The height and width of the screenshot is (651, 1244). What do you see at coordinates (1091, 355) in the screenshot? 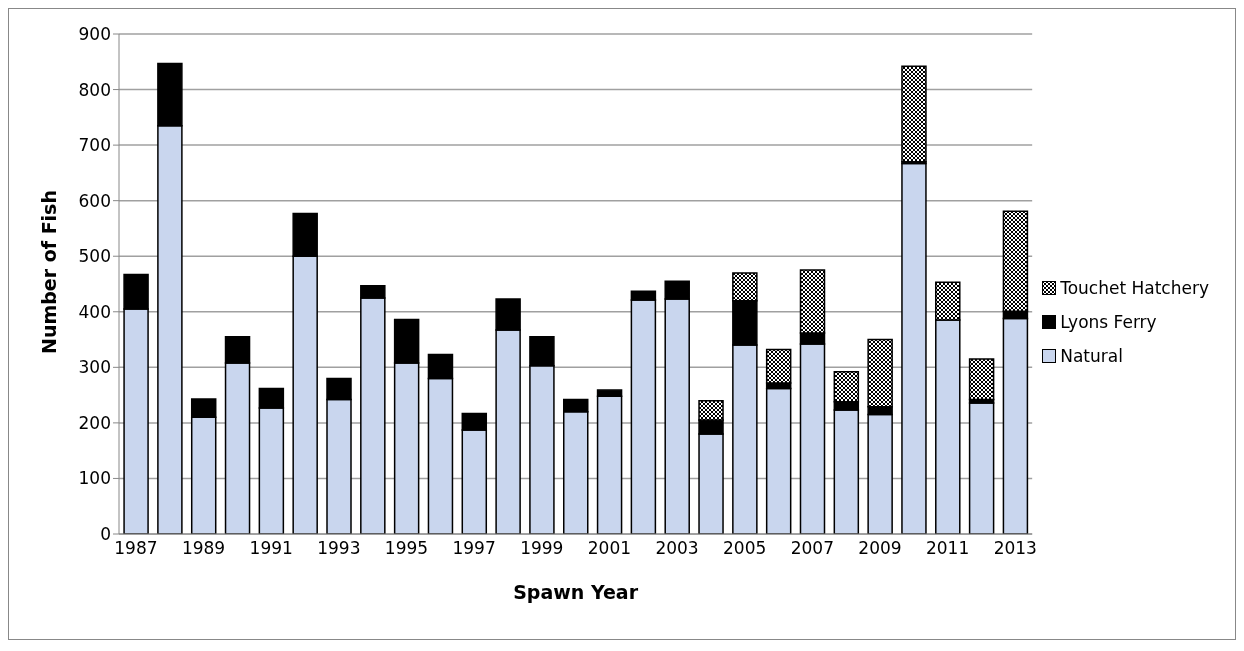
I see `legend-label: Natural` at bounding box center [1091, 355].